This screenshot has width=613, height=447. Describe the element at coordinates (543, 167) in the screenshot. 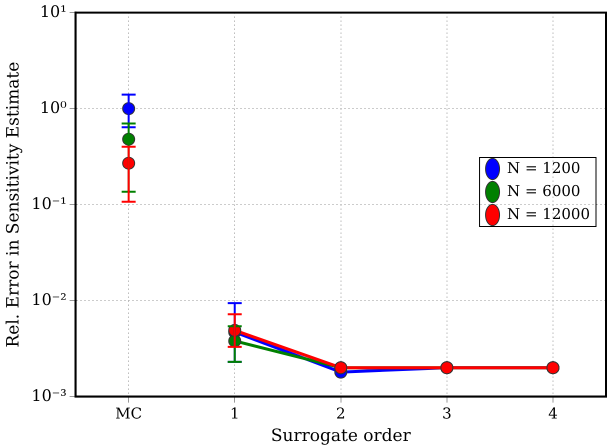

I see `legend-label: N = 1200` at that location.